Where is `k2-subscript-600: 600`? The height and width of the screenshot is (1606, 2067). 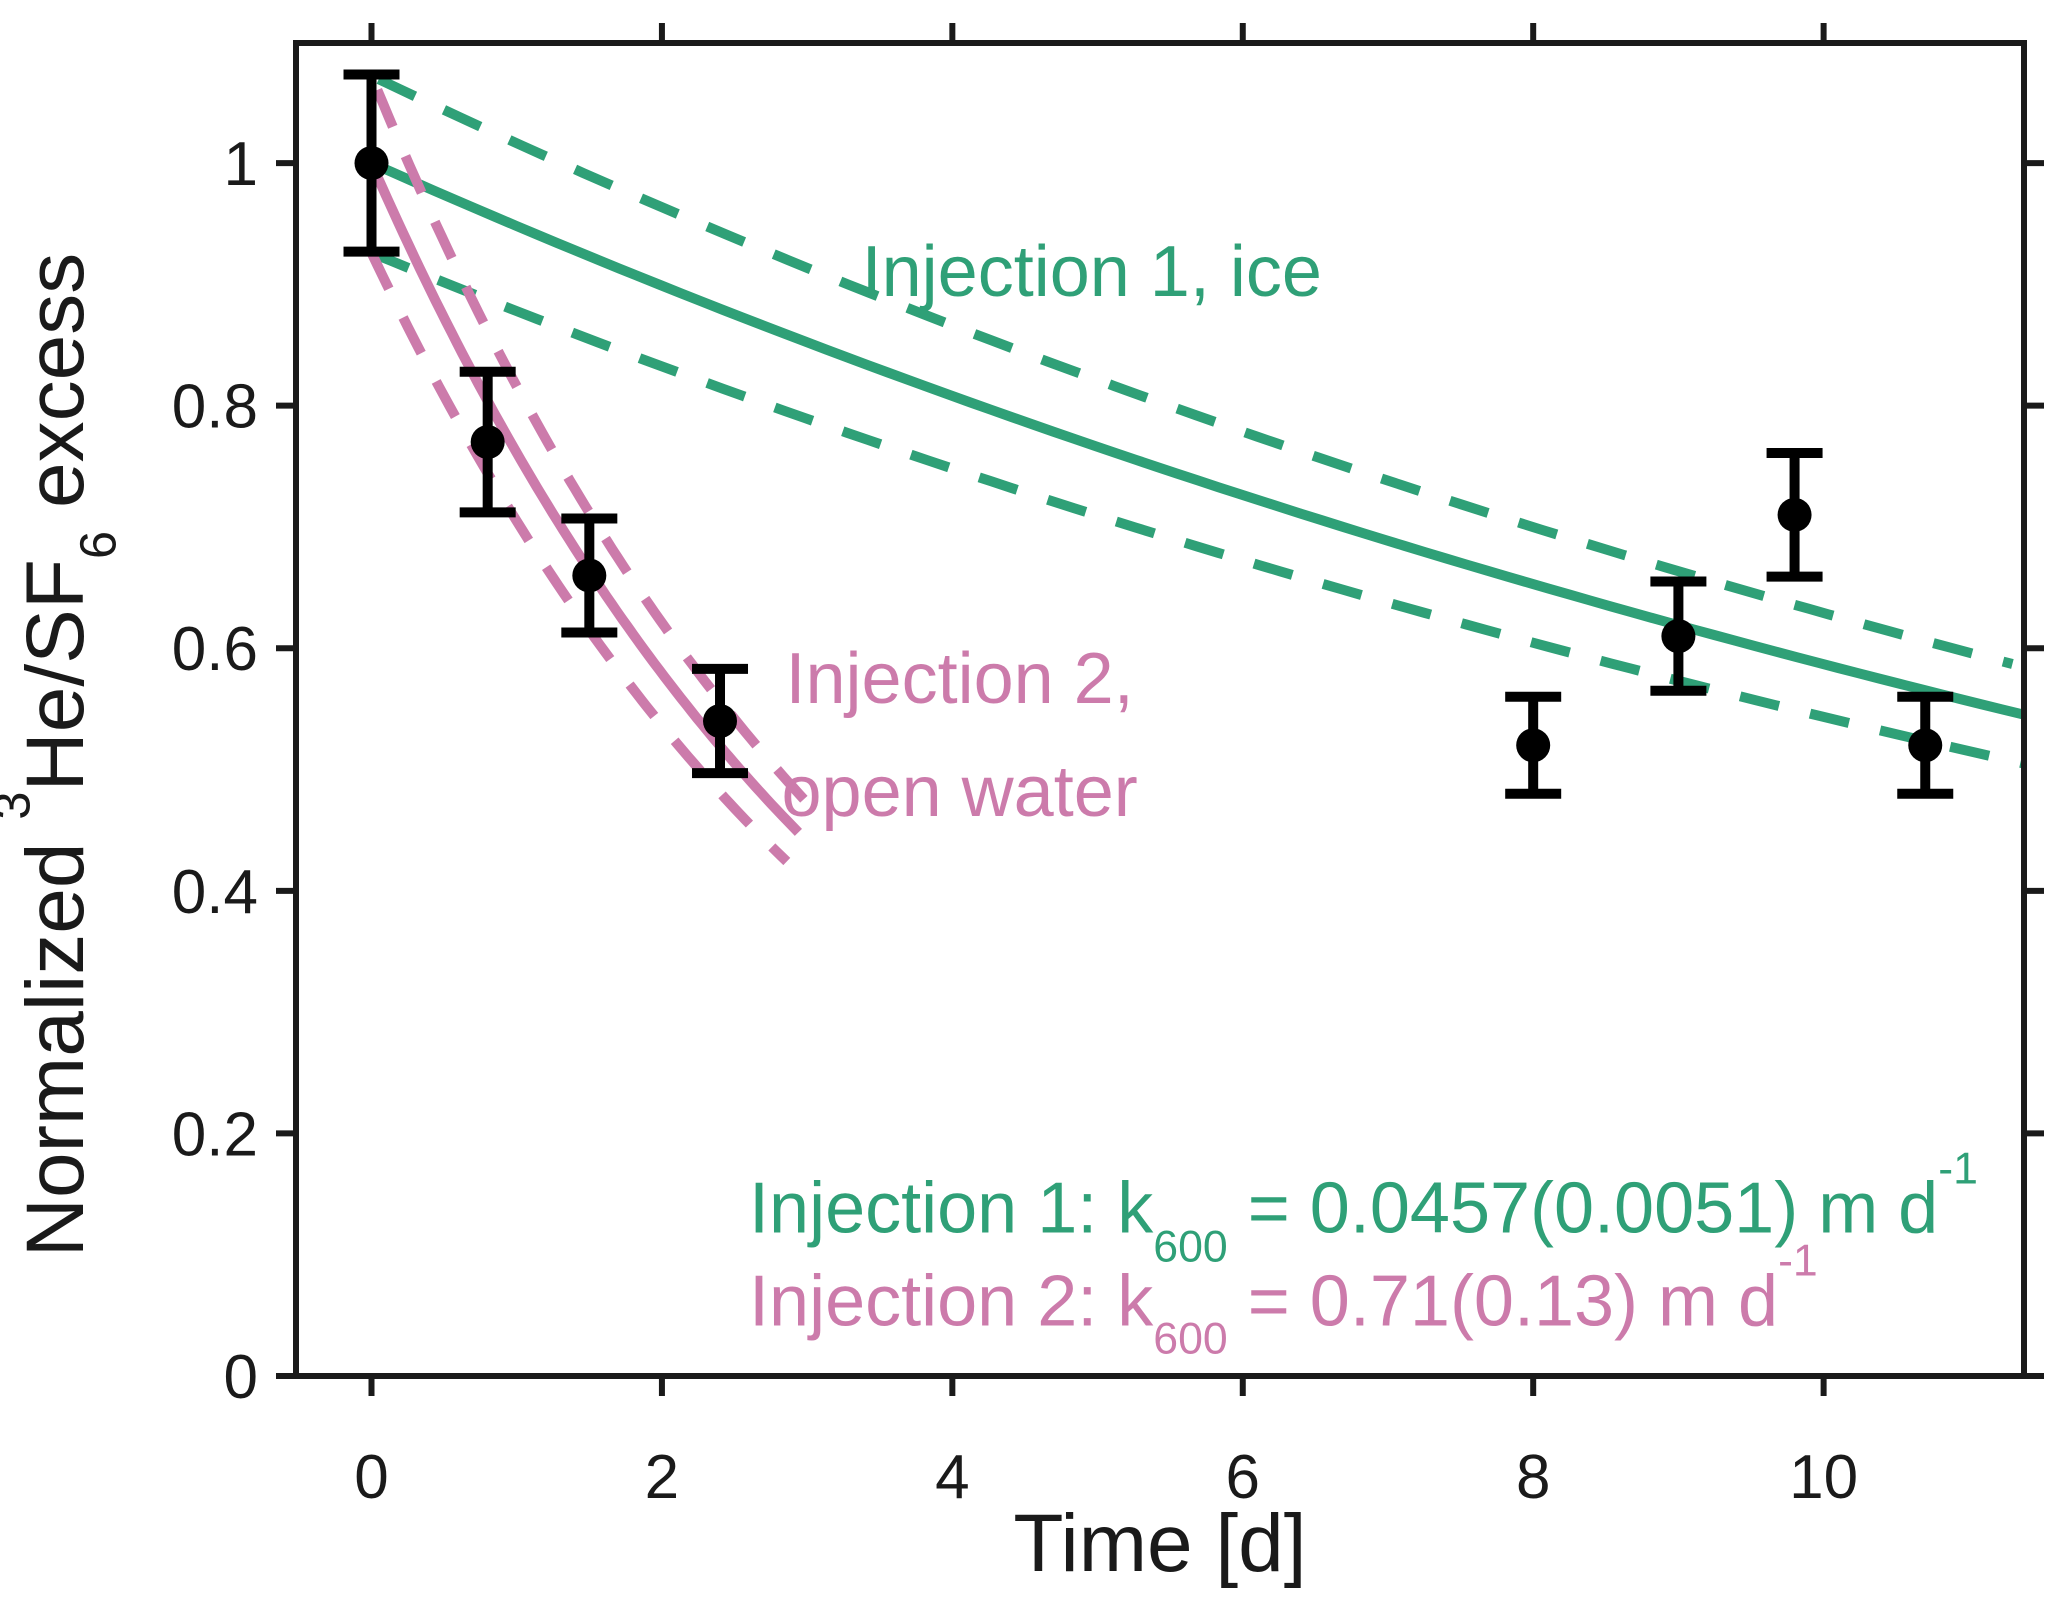 k2-subscript-600: 600 is located at coordinates (1190, 1339).